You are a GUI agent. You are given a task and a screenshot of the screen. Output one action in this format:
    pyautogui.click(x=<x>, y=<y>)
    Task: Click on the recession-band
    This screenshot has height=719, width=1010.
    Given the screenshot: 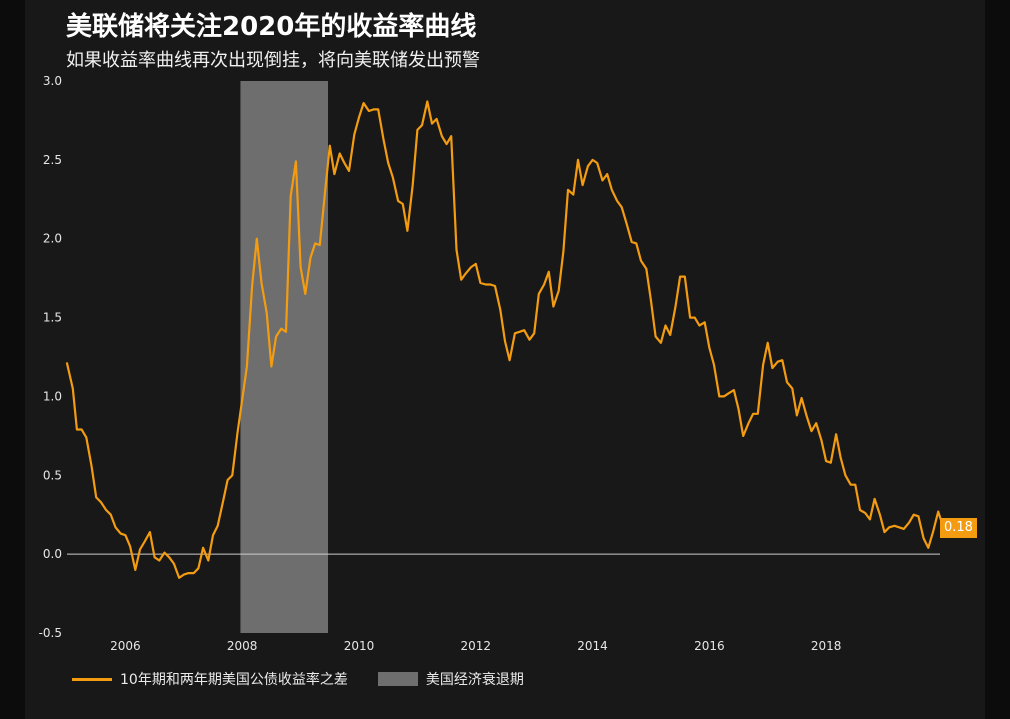 What is the action you would take?
    pyautogui.click(x=284, y=357)
    